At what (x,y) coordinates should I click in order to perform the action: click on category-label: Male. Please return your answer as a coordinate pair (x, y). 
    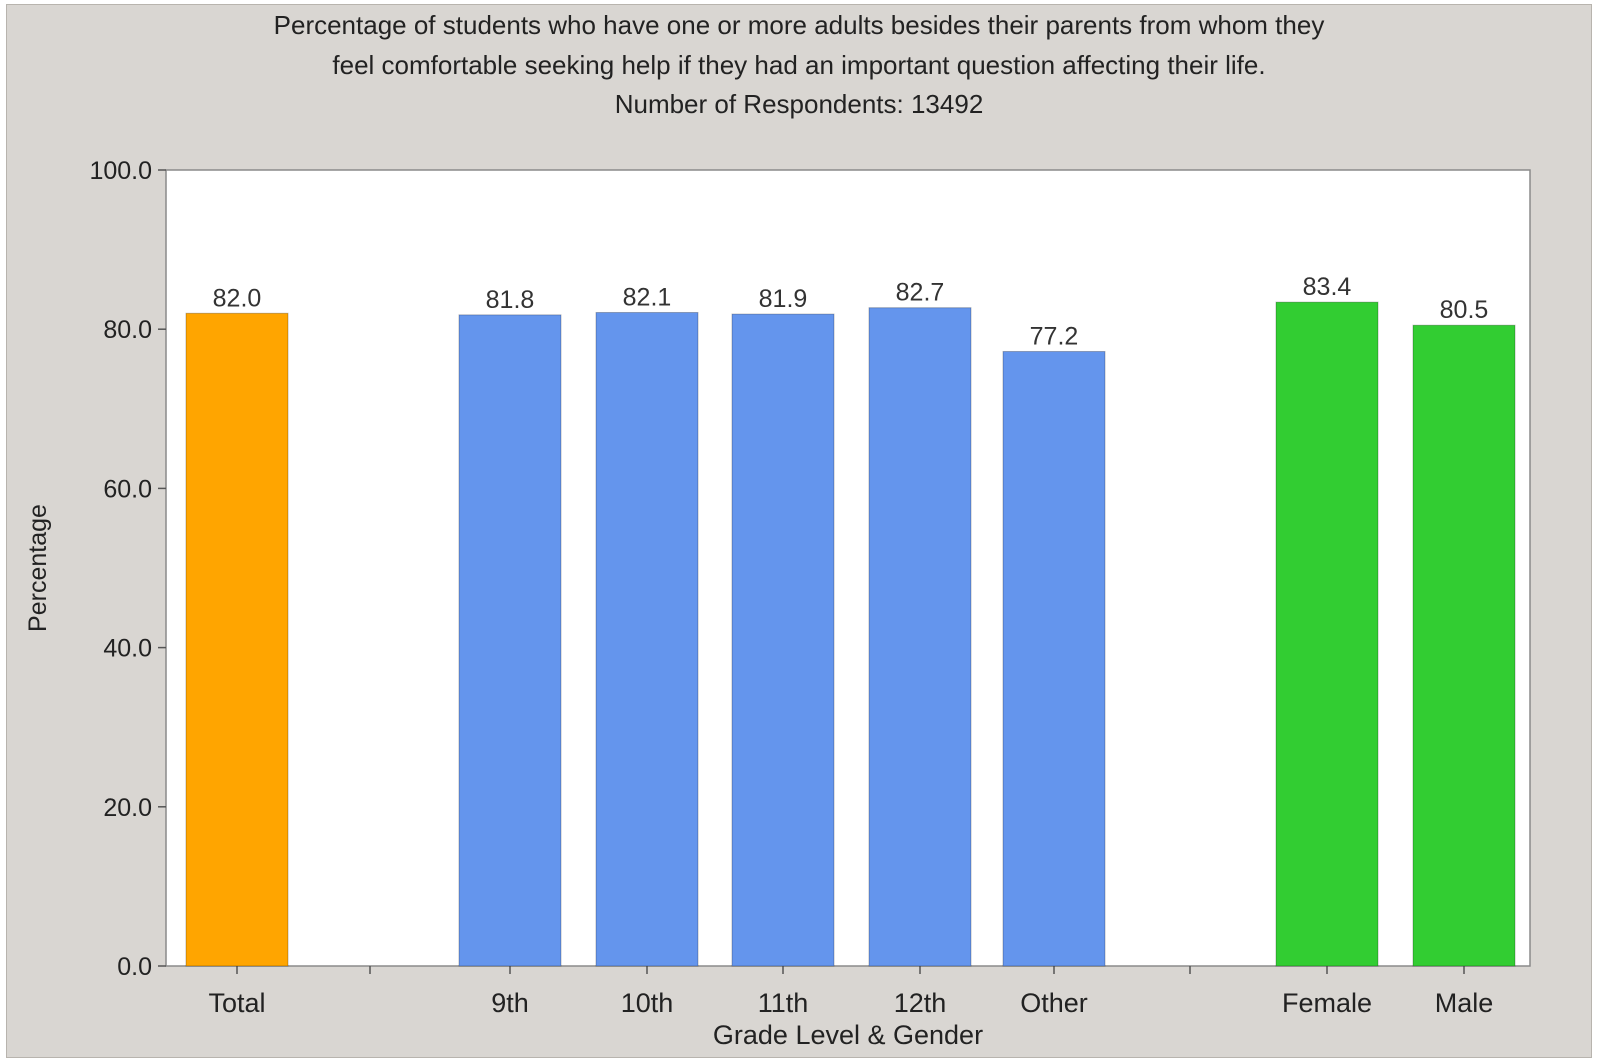
    Looking at the image, I should click on (1464, 1003).